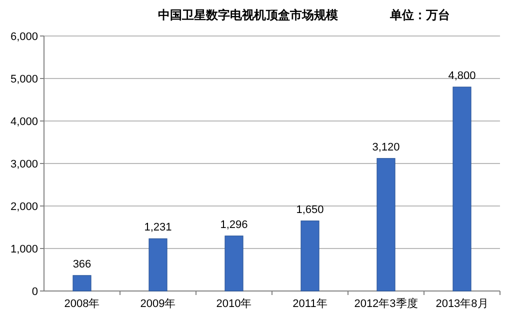  What do you see at coordinates (234, 304) in the screenshot?
I see `x-tick-label: 2010年` at bounding box center [234, 304].